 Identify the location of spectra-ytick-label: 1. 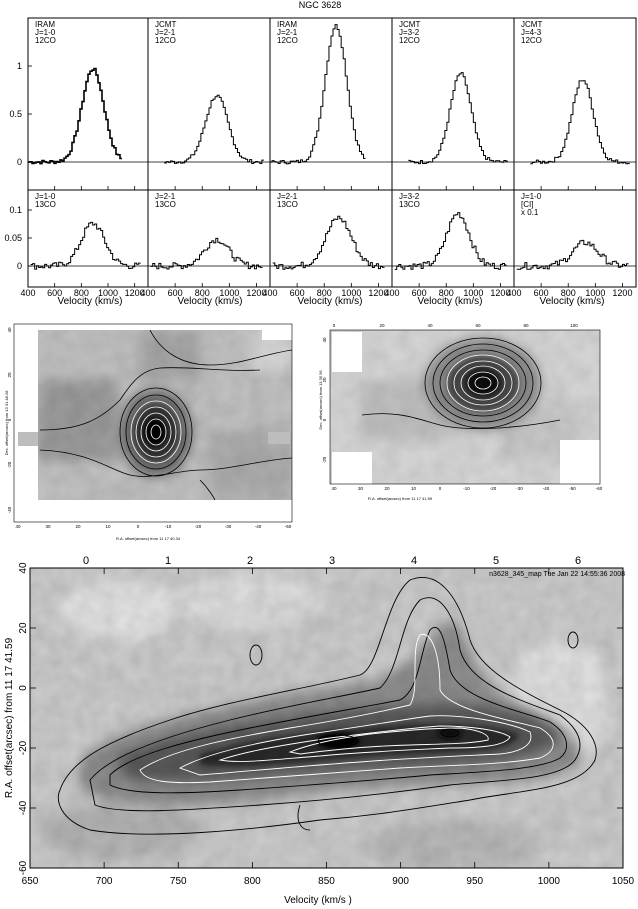
(19, 66).